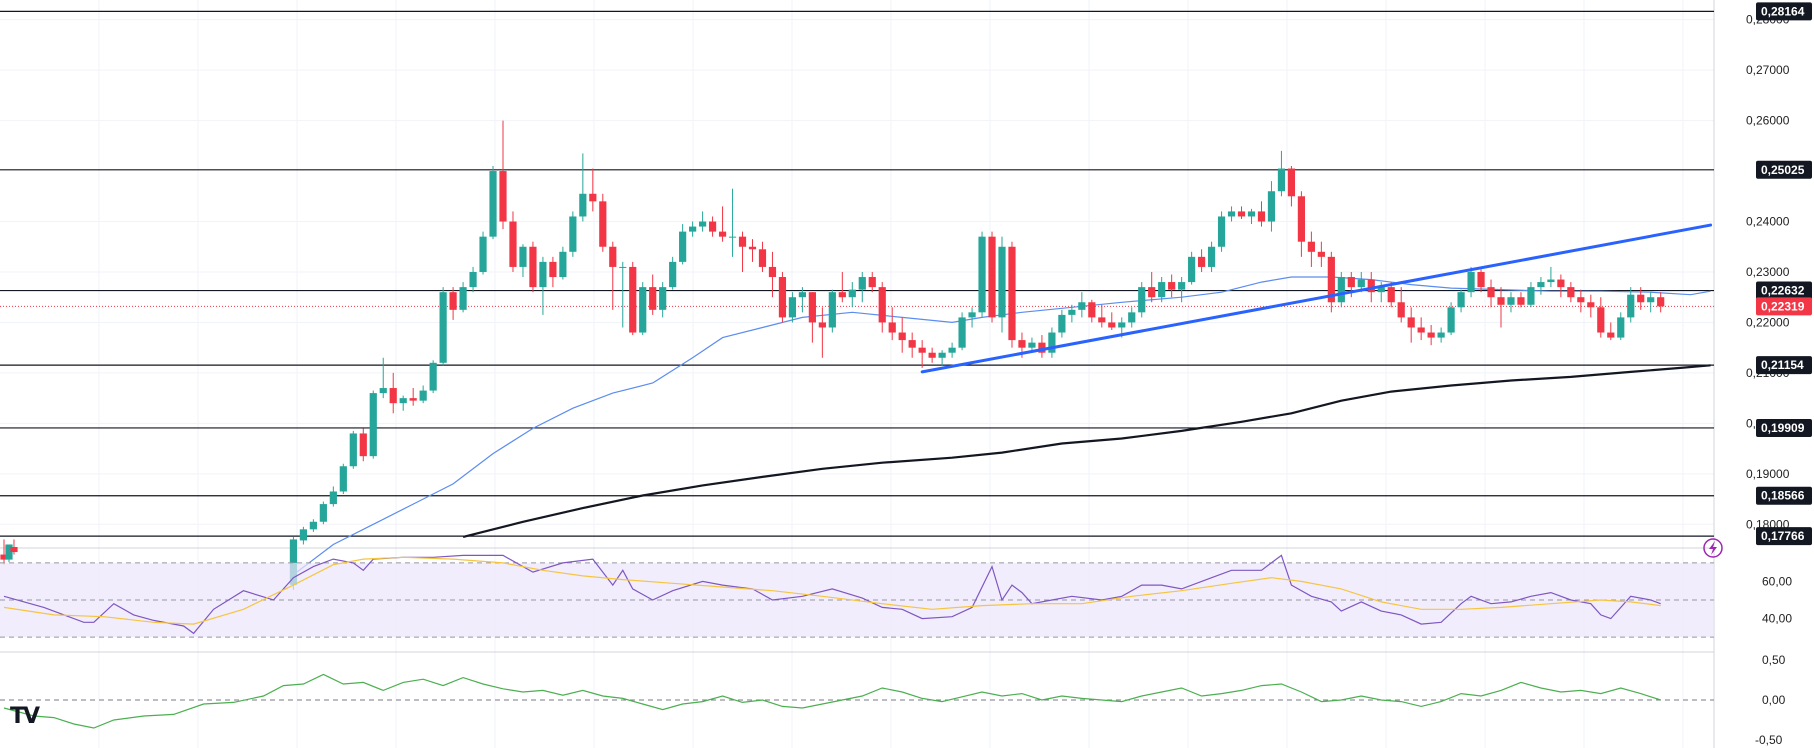 Image resolution: width=1814 pixels, height=748 pixels. I want to click on oscillator-tick-label: -0,50, so click(1769, 740).